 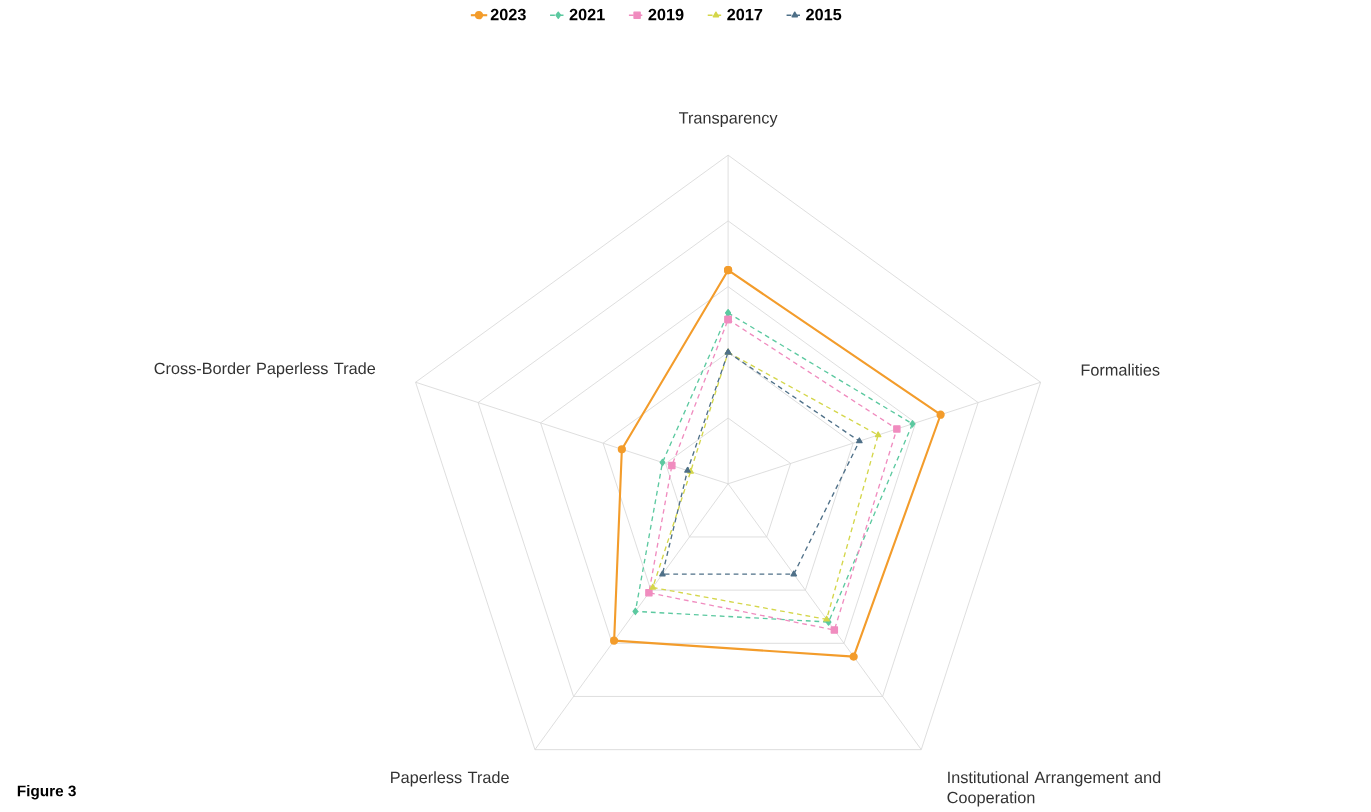 I want to click on legend-label: 2019, so click(x=666, y=14).